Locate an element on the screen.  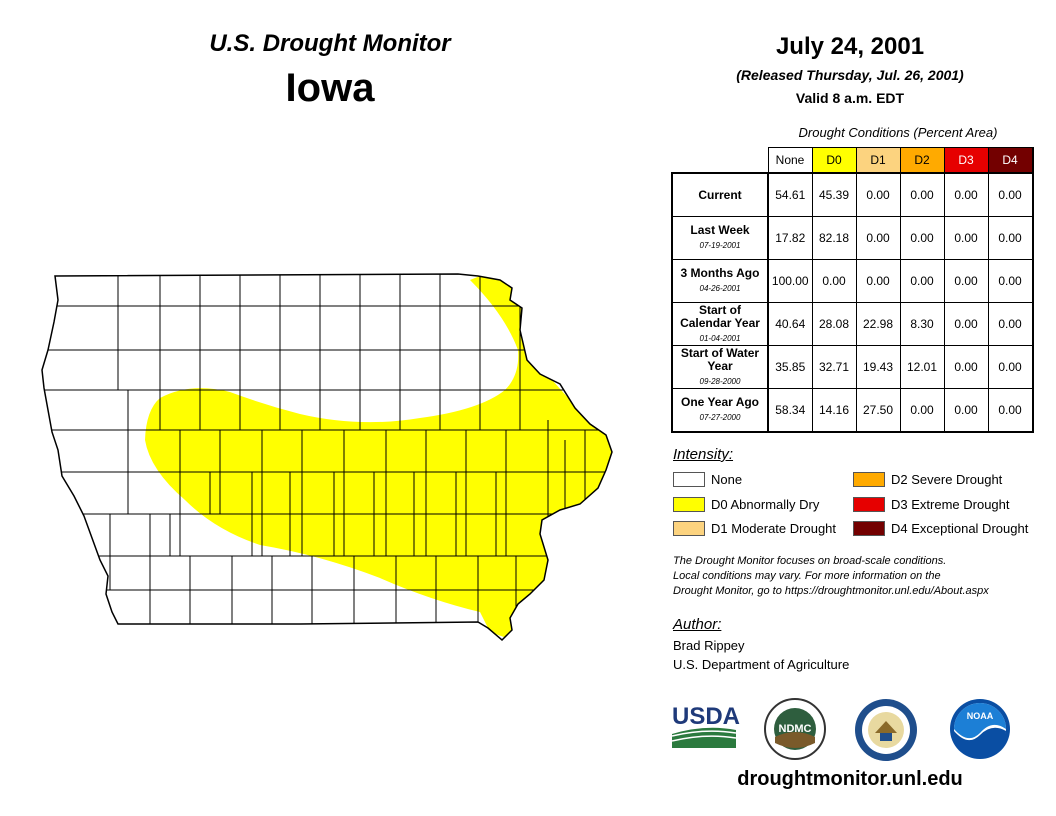
legend-item-d0: D0 Abnormally Dry is located at coordinates (746, 504).